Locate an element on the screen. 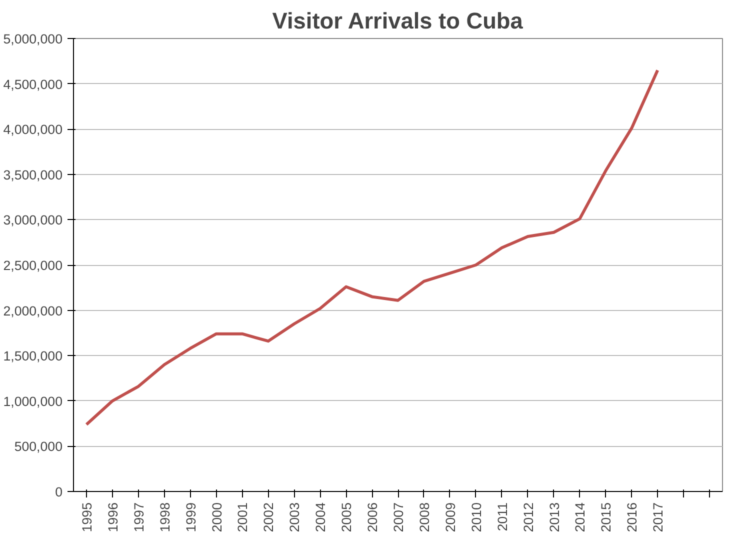  y-tick-label: 0 is located at coordinates (59, 492).